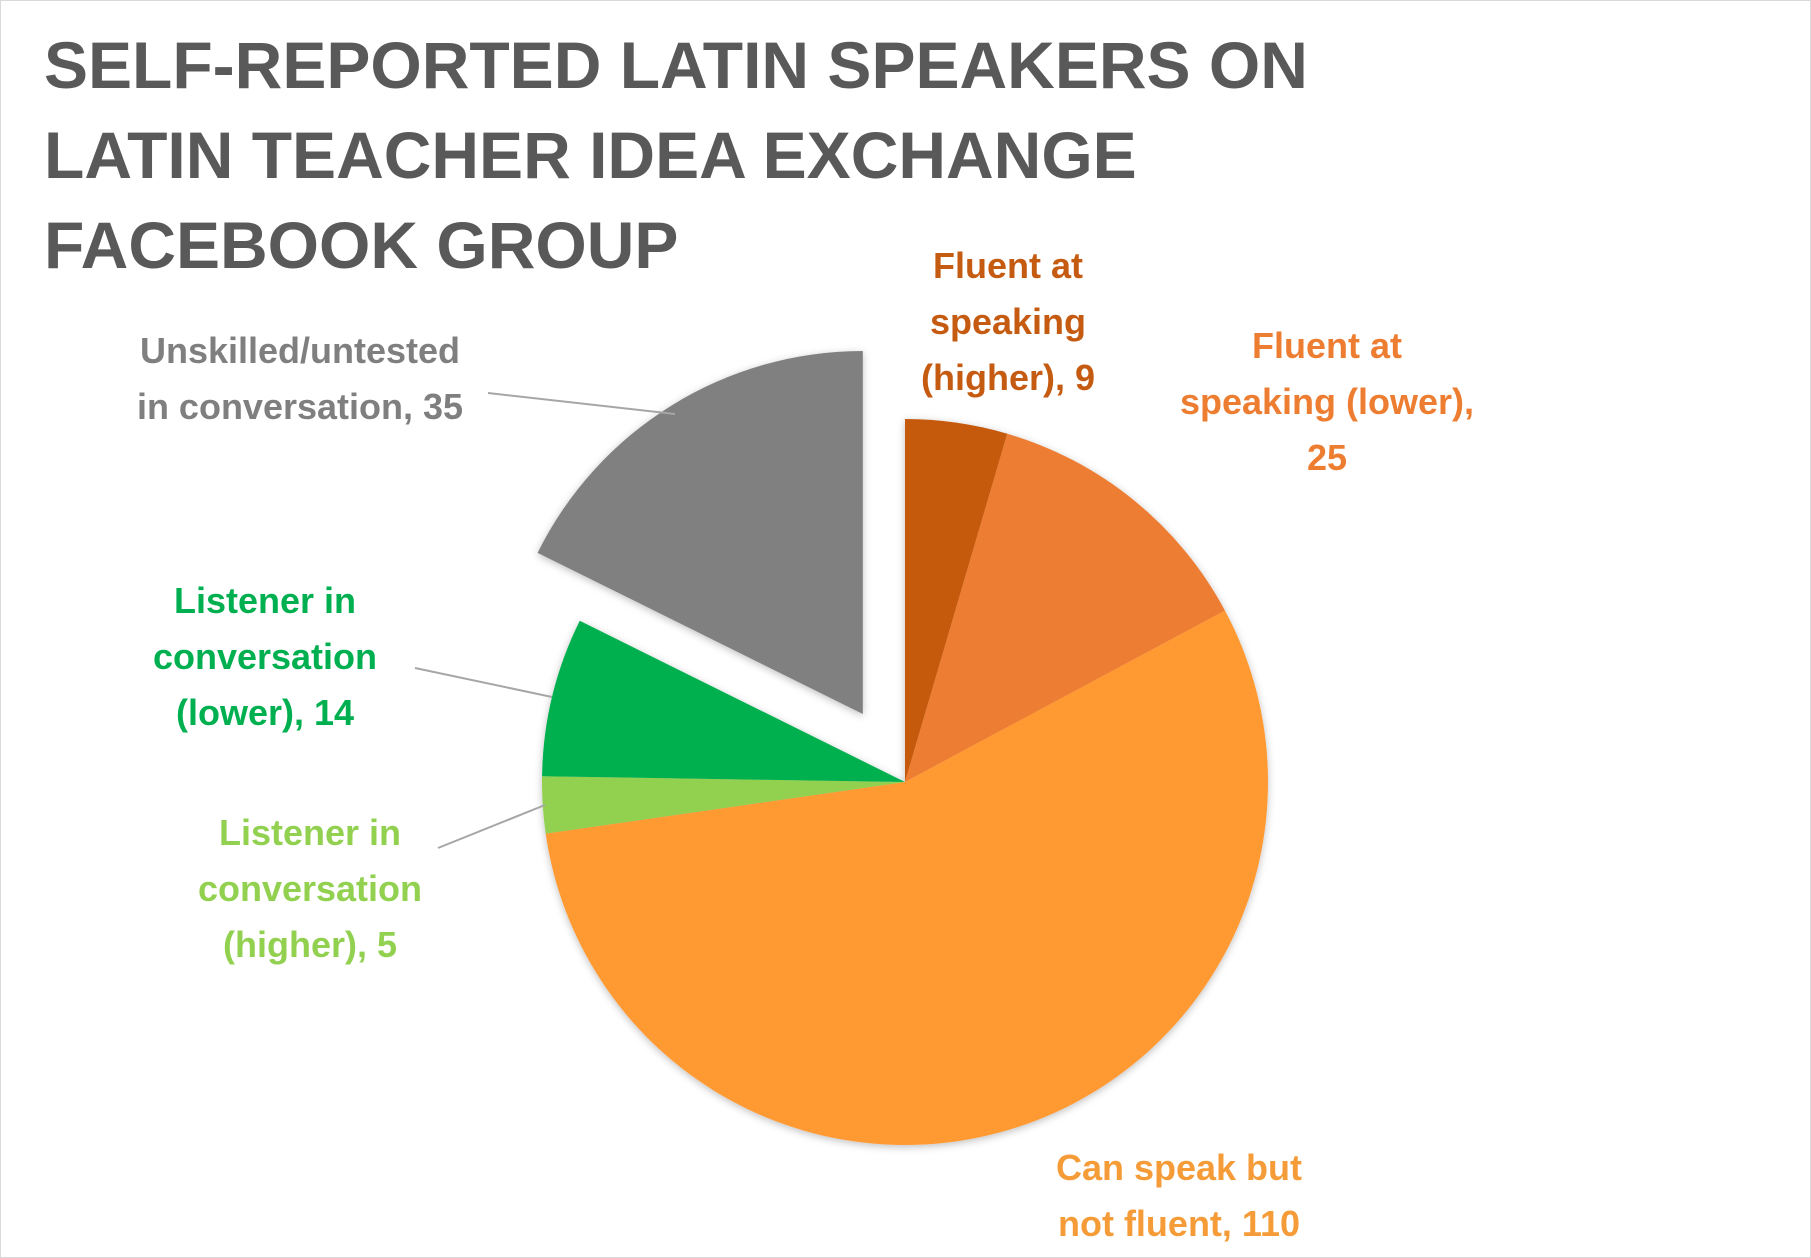 Image resolution: width=1811 pixels, height=1258 pixels. Describe the element at coordinates (300, 350) in the screenshot. I see `data-label-line: Unskilled/untested` at that location.